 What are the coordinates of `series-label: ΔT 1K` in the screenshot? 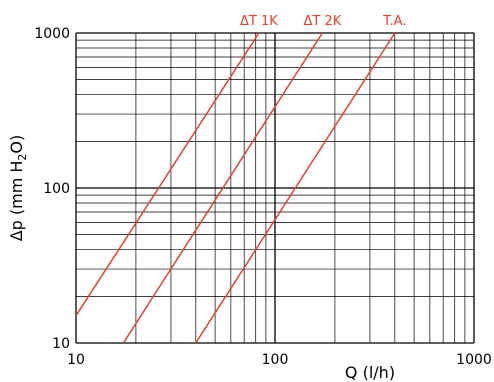 It's located at (259, 21).